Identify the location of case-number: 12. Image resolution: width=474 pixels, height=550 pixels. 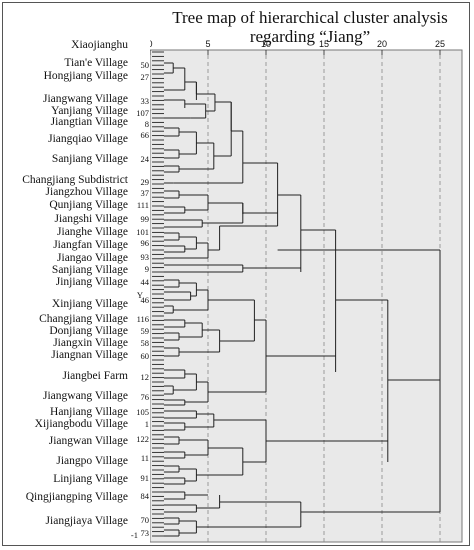
(145, 377).